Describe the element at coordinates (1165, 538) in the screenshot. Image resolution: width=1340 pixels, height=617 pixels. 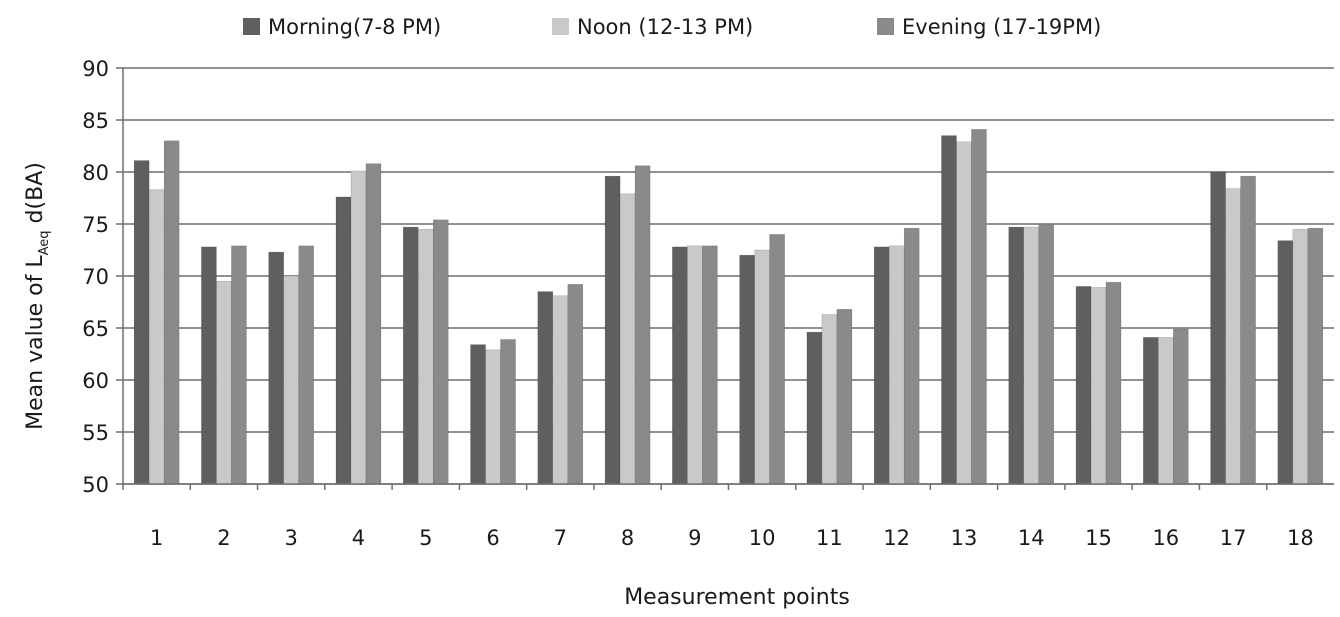
I see `x-tick-label: 16` at that location.